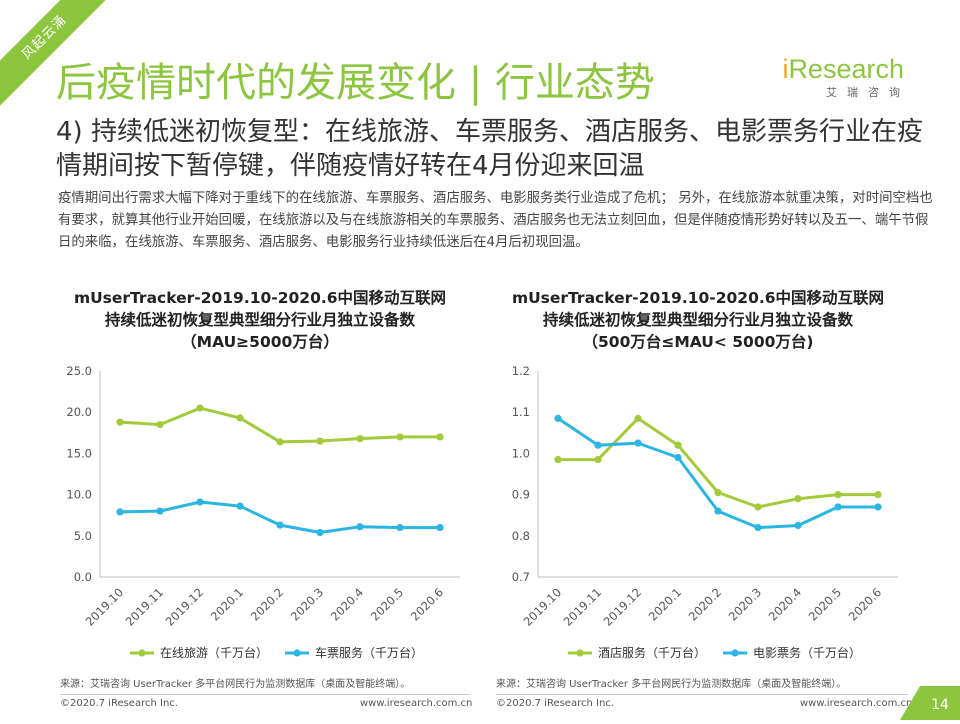 This screenshot has width=960, height=724. What do you see at coordinates (214, 652) in the screenshot?
I see `legend-label: 在线旅游（千万台）` at bounding box center [214, 652].